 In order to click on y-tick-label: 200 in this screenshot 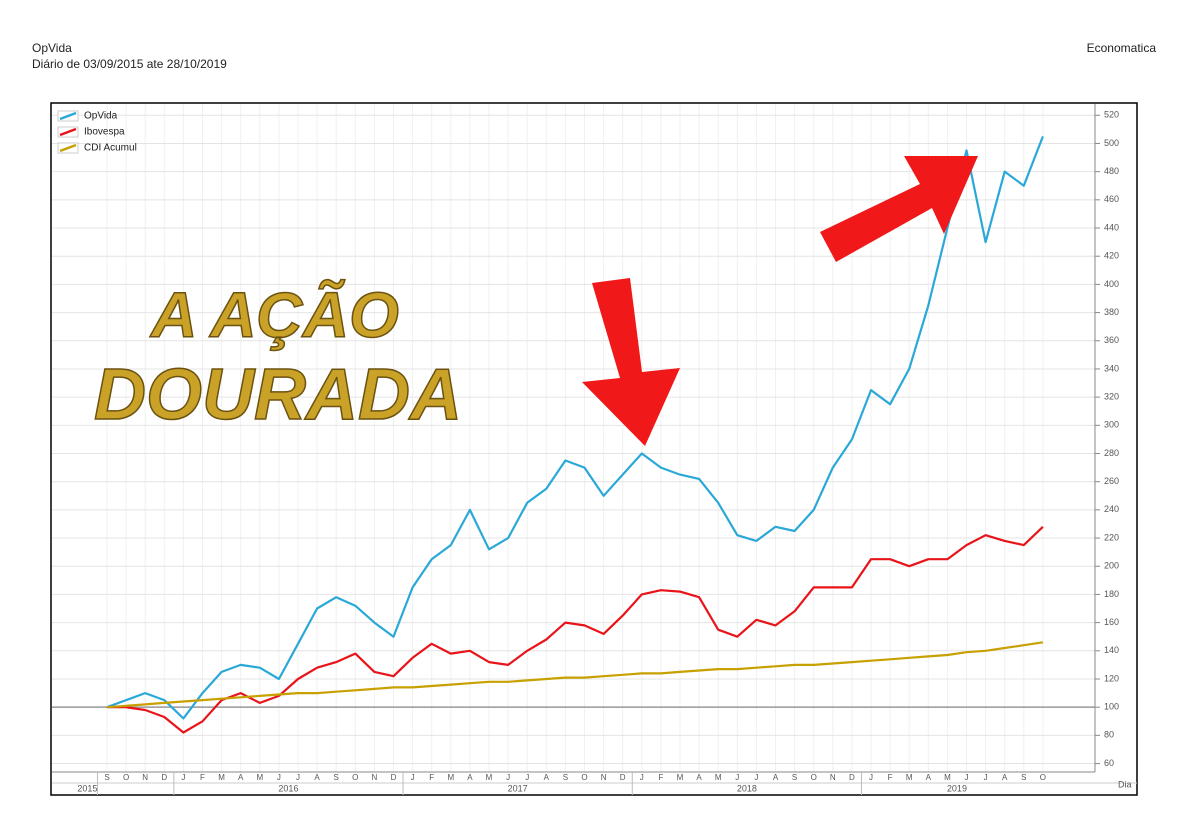, I will do `click(1111, 566)`.